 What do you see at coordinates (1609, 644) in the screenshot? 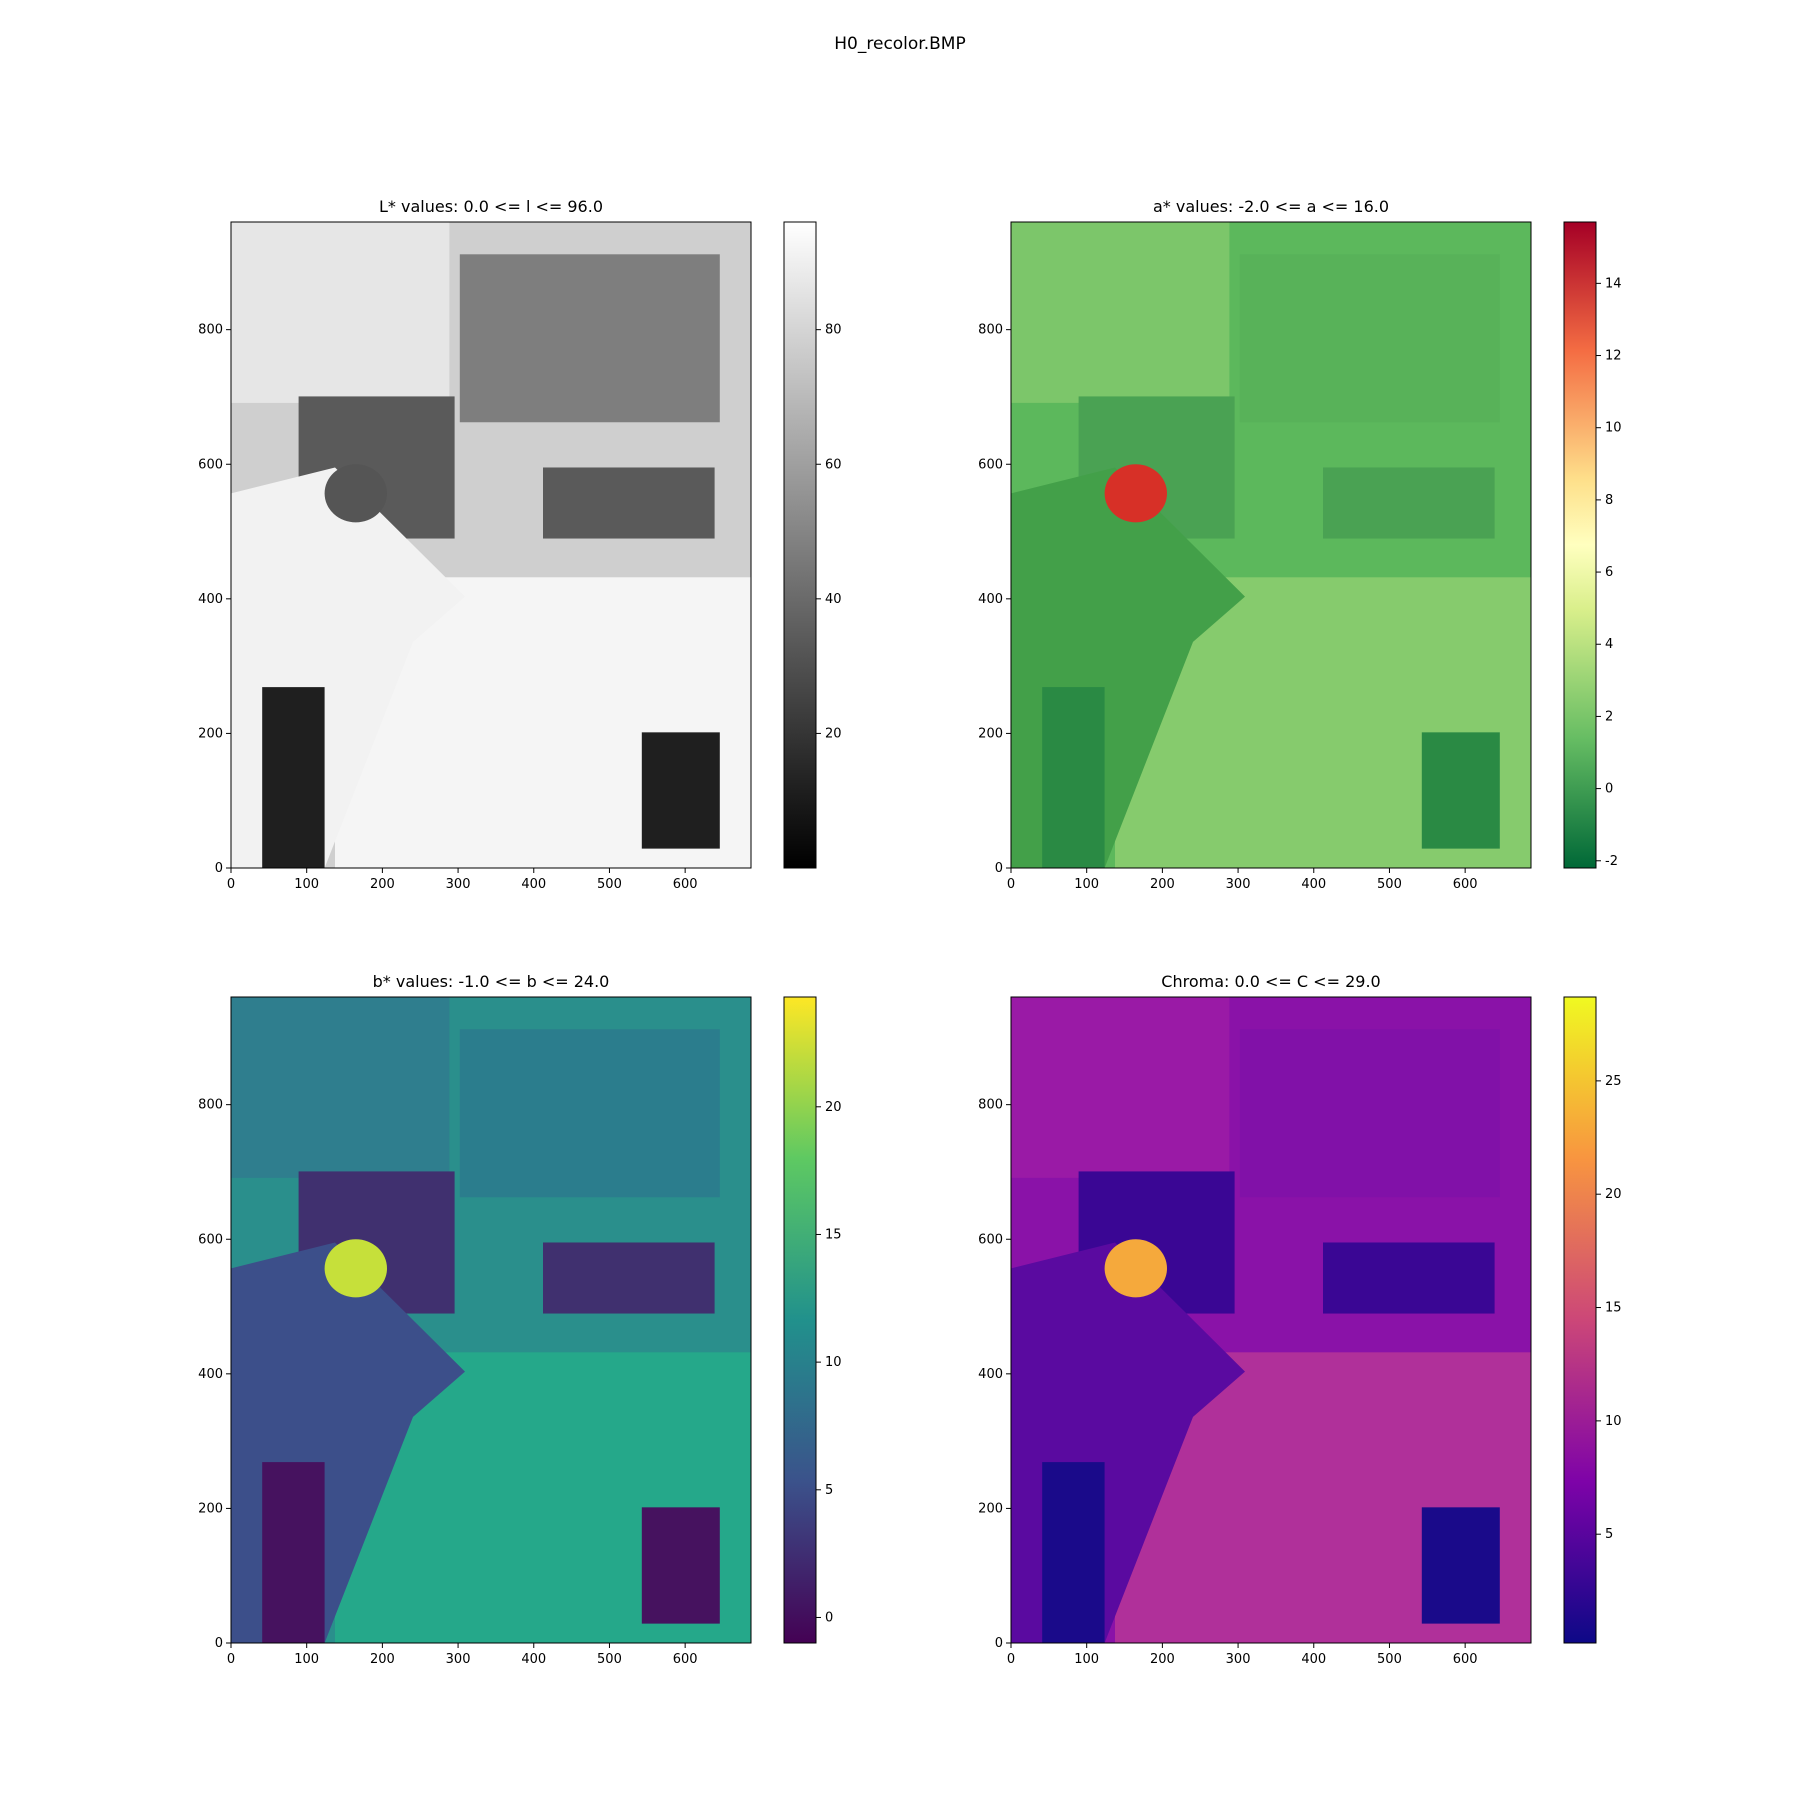
I see `colorbar-tick-label: 4` at bounding box center [1609, 644].